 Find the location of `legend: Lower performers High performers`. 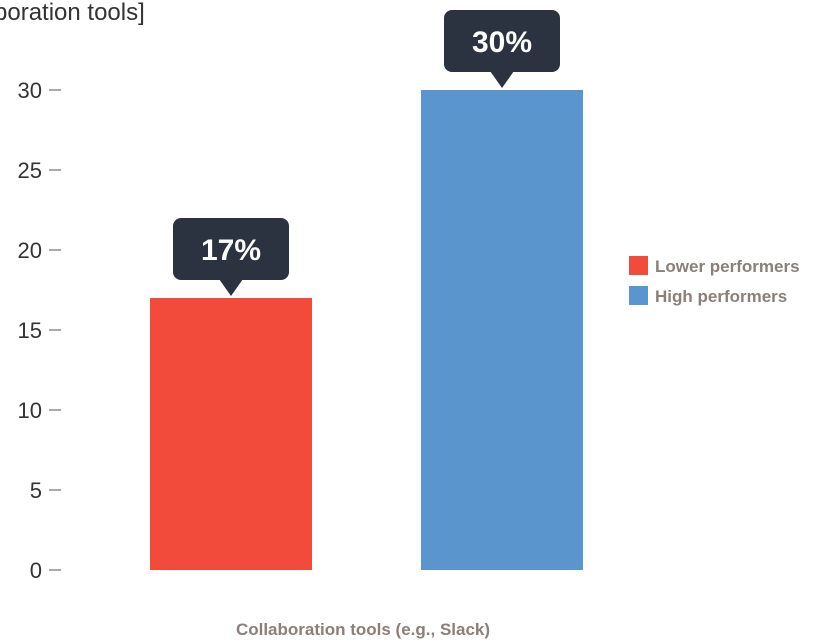

legend: Lower performers High performers is located at coordinates (714, 281).